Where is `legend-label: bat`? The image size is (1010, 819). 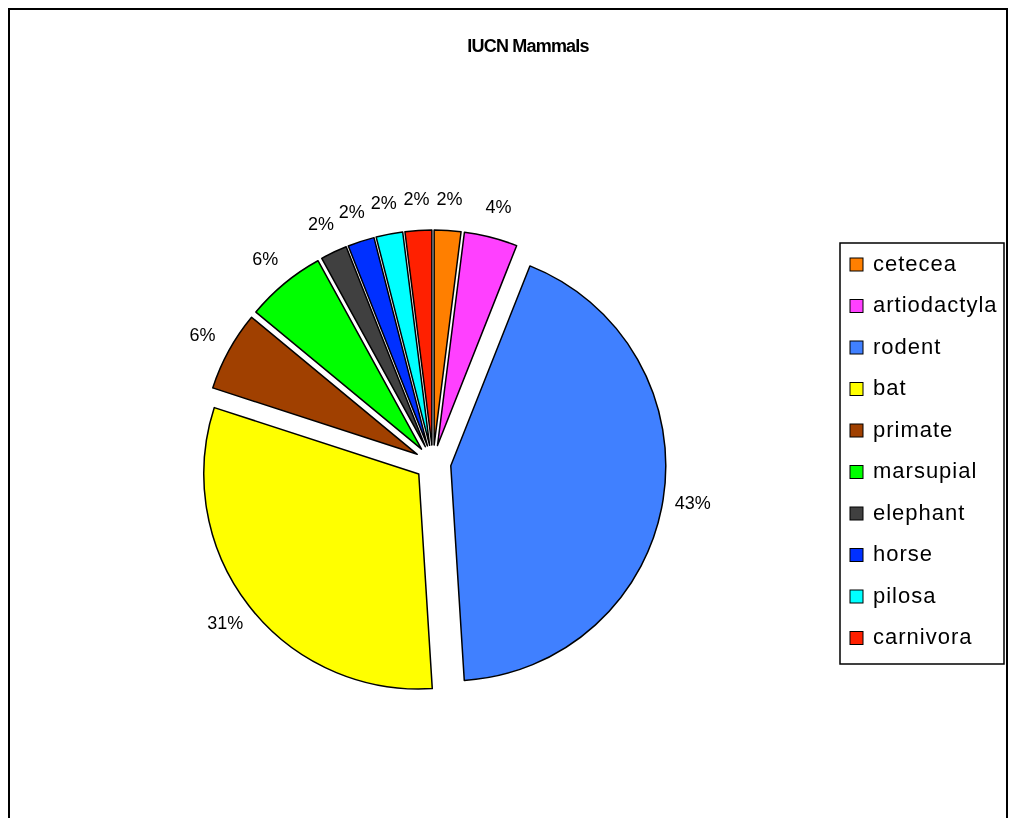 legend-label: bat is located at coordinates (890, 388).